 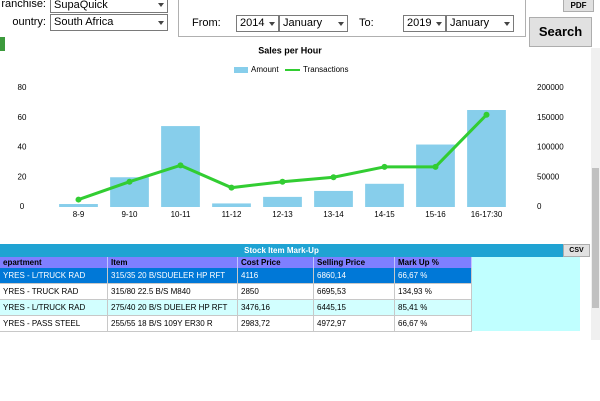 What do you see at coordinates (22, 117) in the screenshot?
I see `y-tick-label: 60` at bounding box center [22, 117].